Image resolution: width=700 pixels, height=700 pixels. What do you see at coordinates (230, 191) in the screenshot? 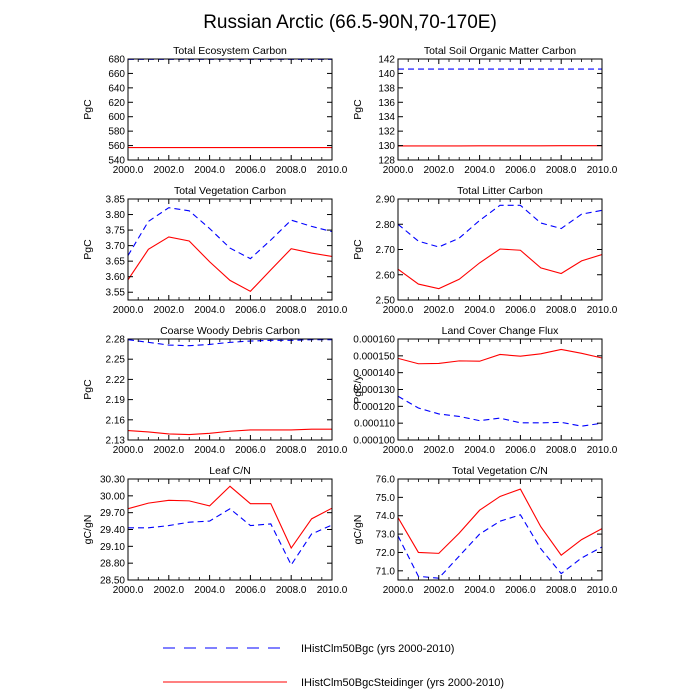
I see `panel-title: Total Vegetation Carbon` at bounding box center [230, 191].